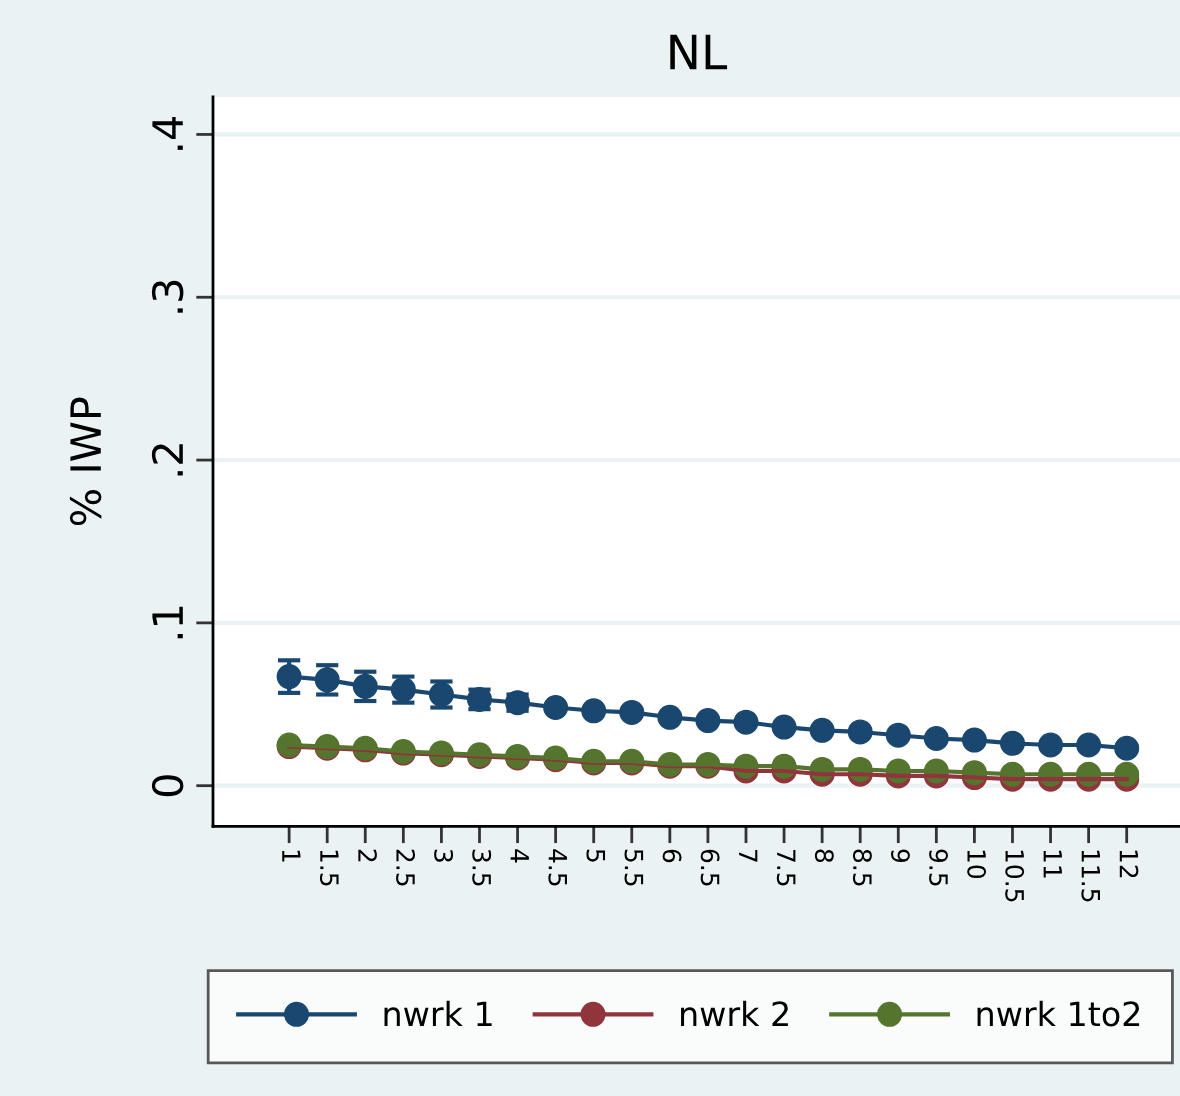 The width and height of the screenshot is (1180, 1096). I want to click on x-tick-label: 9.5, so click(938, 867).